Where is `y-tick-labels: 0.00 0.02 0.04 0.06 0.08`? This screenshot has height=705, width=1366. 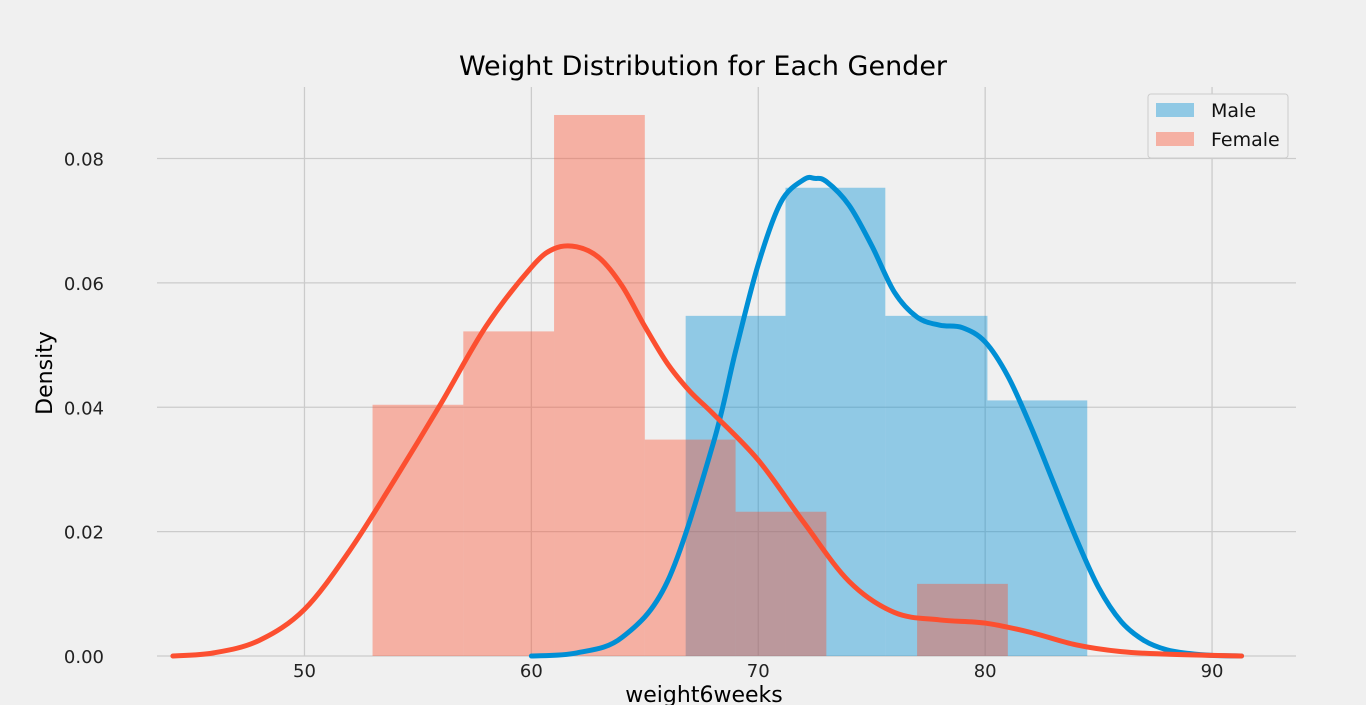
y-tick-labels: 0.00 0.02 0.04 0.06 0.08 is located at coordinates (84, 409).